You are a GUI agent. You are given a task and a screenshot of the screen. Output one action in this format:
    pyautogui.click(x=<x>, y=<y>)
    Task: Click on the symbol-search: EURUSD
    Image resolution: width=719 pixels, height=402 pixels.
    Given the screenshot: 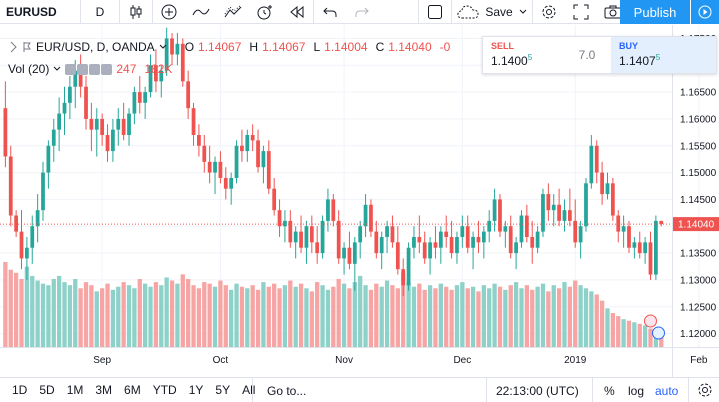 What is the action you would take?
    pyautogui.click(x=31, y=11)
    